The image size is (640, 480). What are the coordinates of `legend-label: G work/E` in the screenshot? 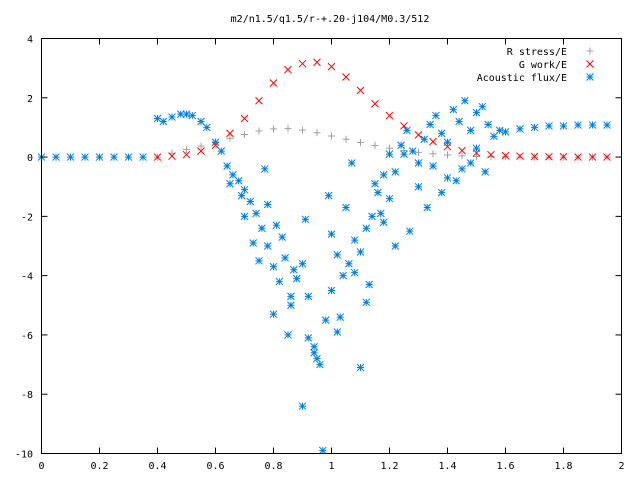 It's located at (543, 65).